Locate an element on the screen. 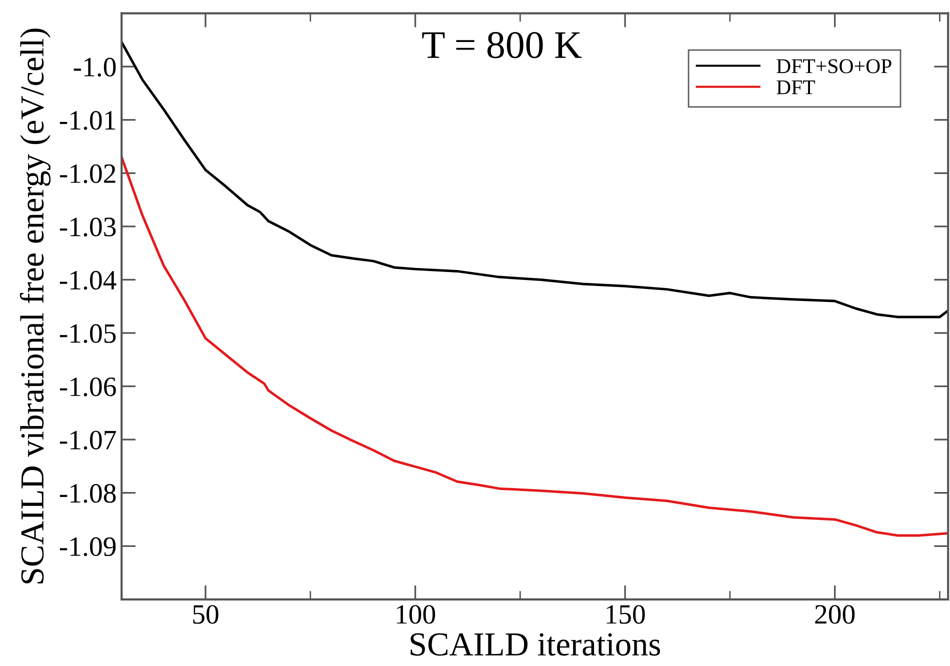 This screenshot has width=950, height=666. y-tick-label: -1.0 is located at coordinates (95, 67).